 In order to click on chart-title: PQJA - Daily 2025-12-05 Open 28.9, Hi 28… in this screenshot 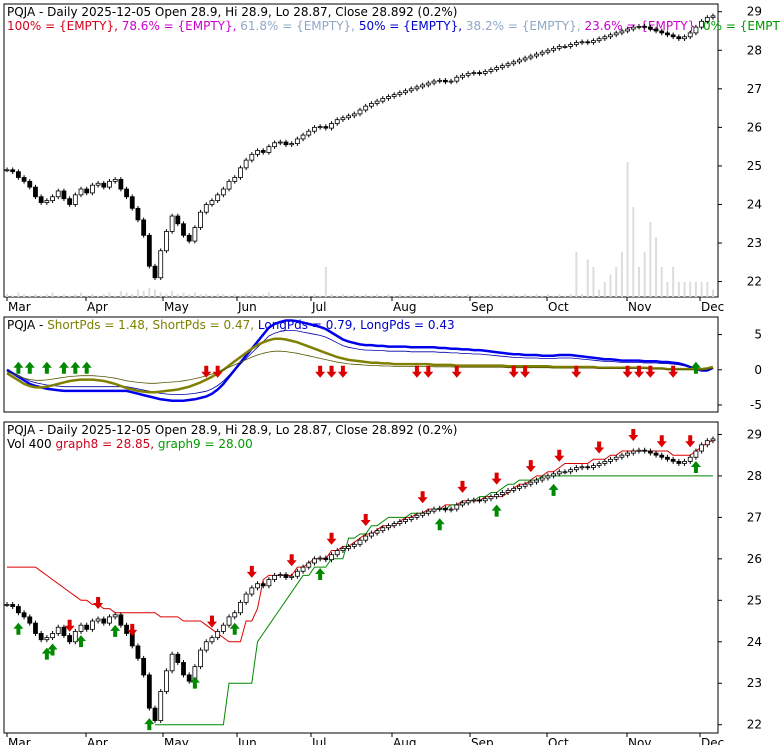, I will do `click(232, 430)`.